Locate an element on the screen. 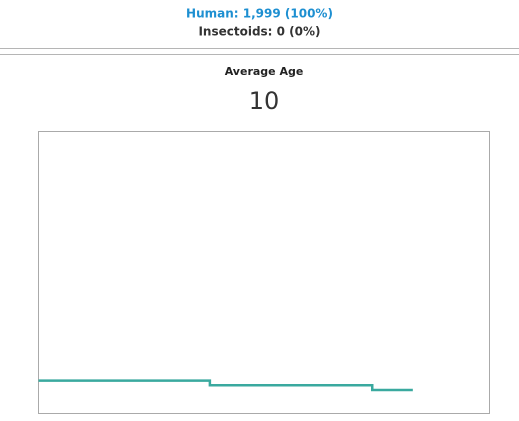  chart-title: Average Age is located at coordinates (264, 71).